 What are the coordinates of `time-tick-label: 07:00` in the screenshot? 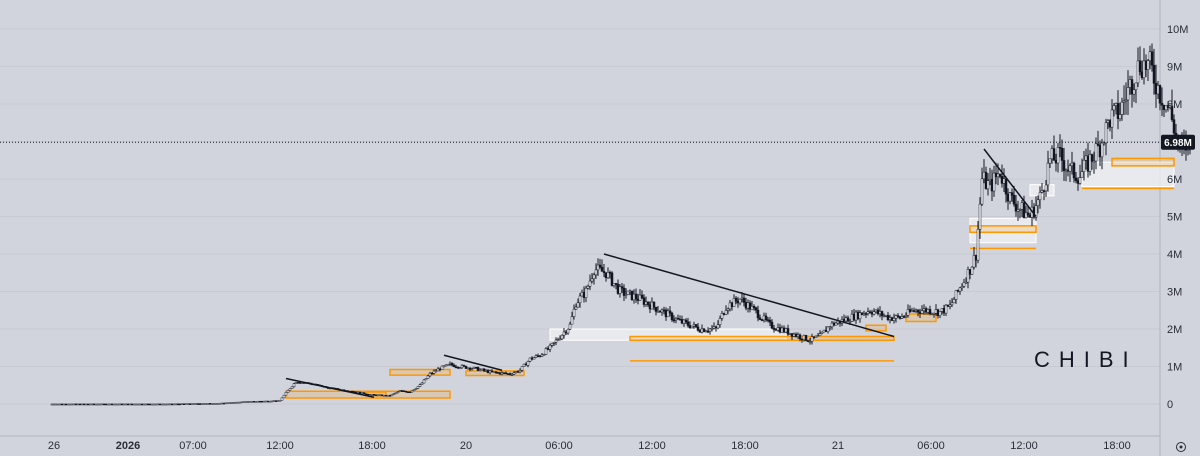 It's located at (193, 446).